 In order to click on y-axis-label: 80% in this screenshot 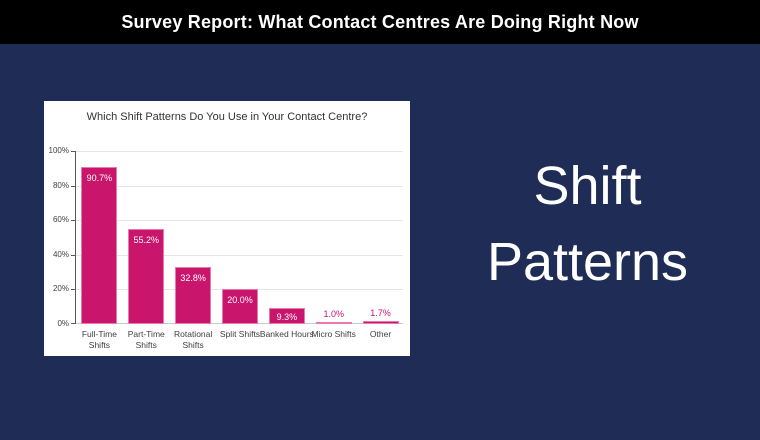, I will do `click(60, 185)`.